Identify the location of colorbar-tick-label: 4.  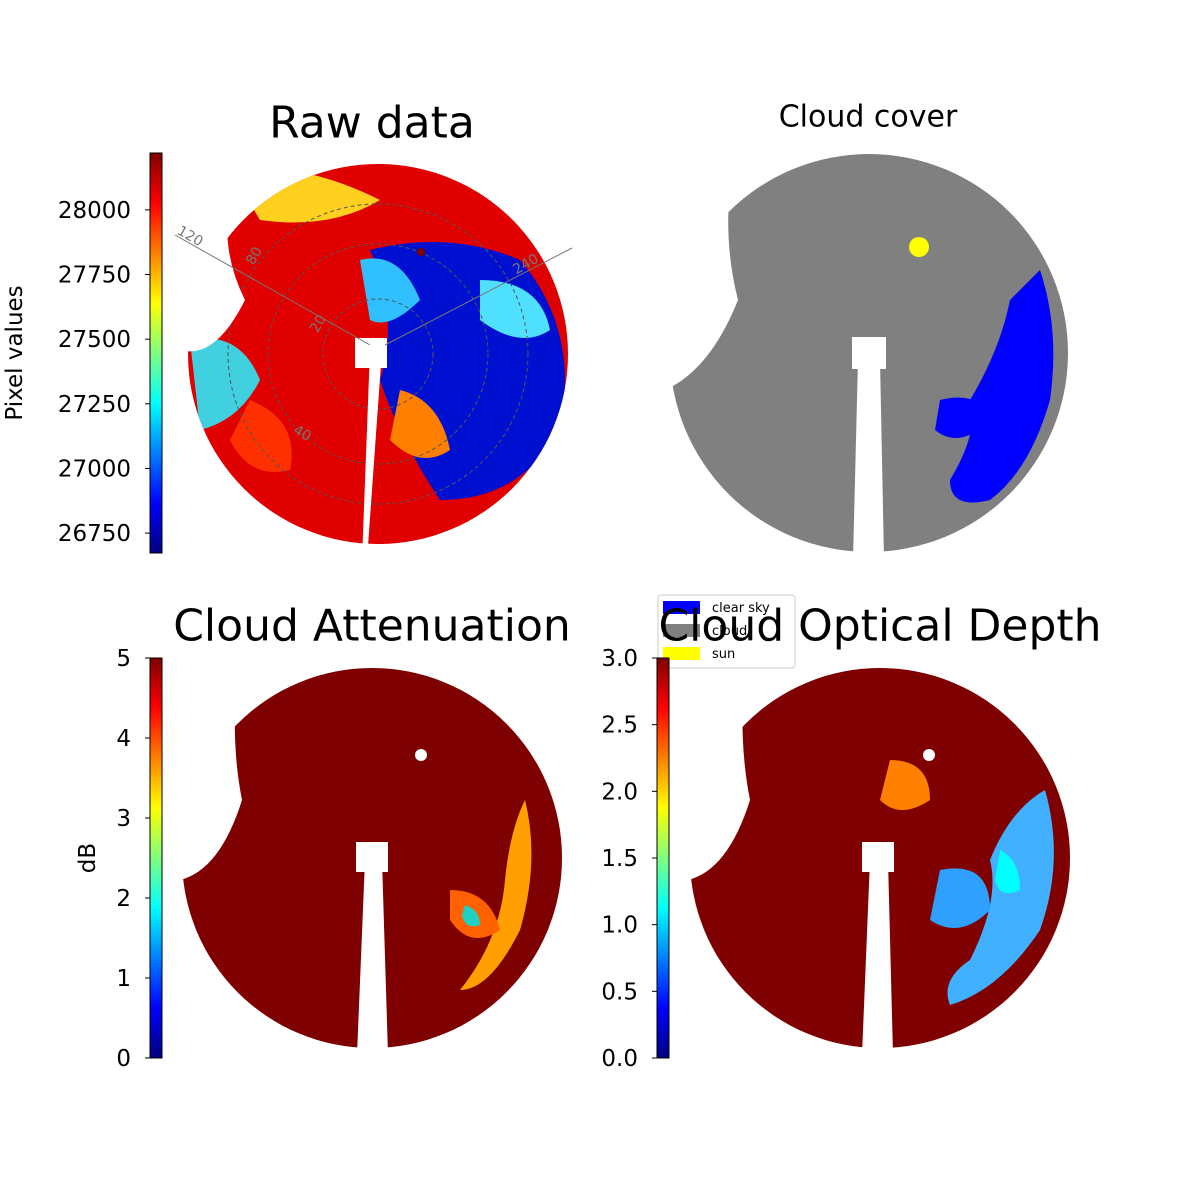
(123, 739).